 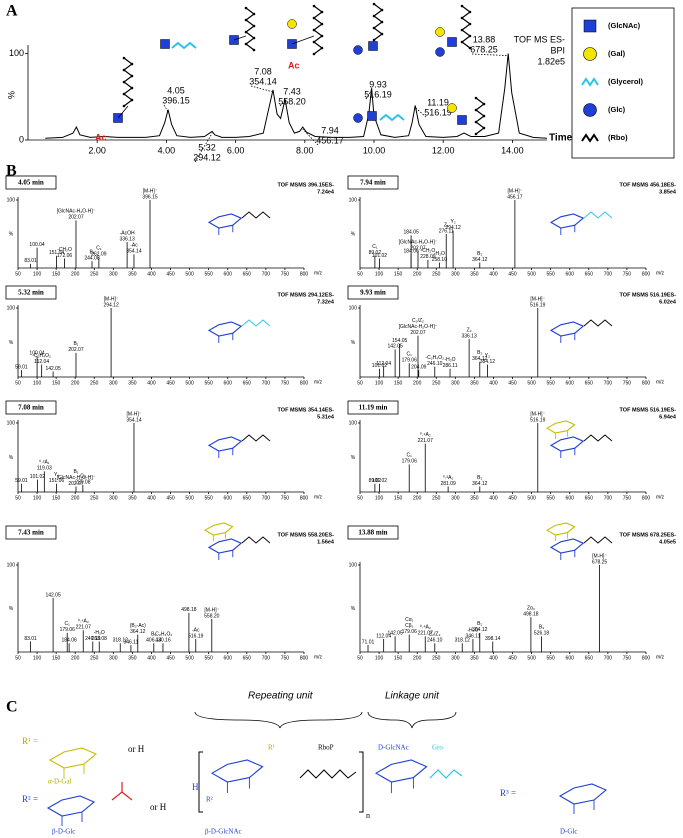 What do you see at coordinates (30, 639) in the screenshot?
I see `peak-label: 83.01` at bounding box center [30, 639].